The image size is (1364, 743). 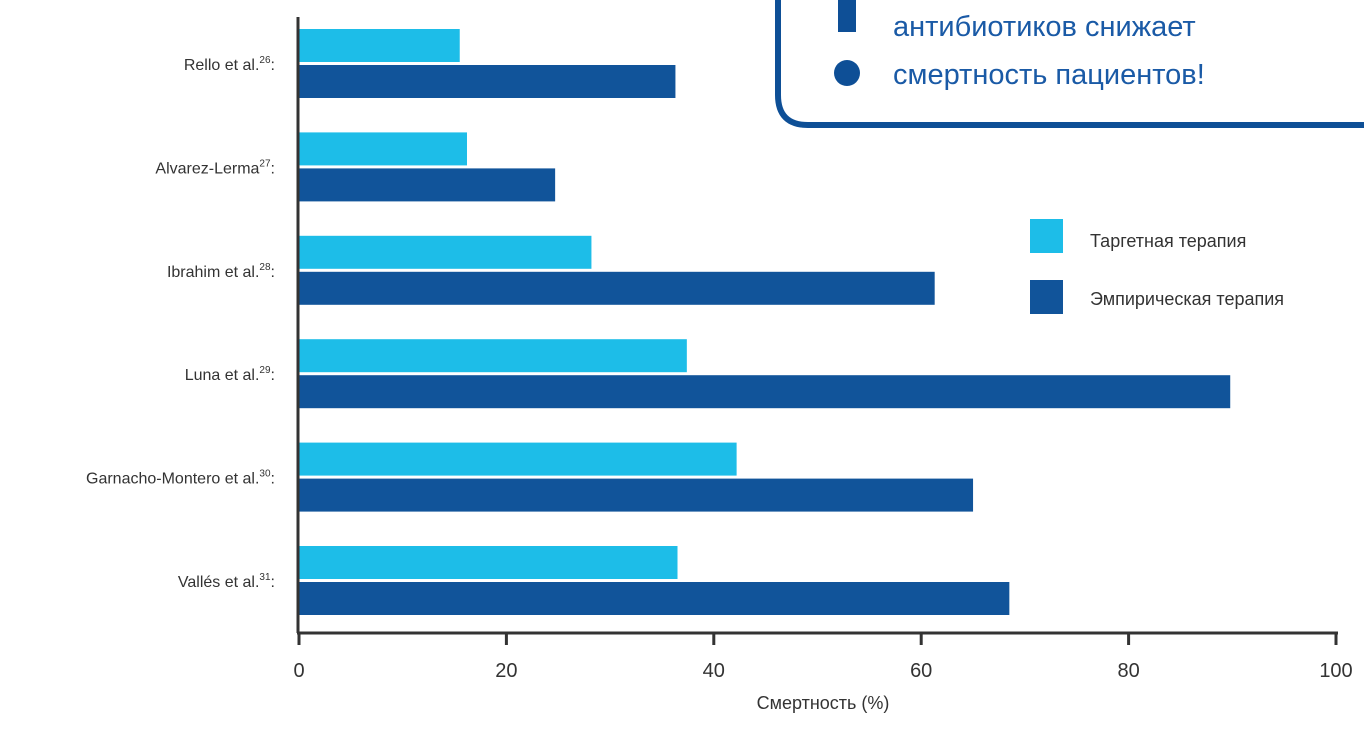 I want to click on exclamation-dot-icon, so click(x=847, y=73).